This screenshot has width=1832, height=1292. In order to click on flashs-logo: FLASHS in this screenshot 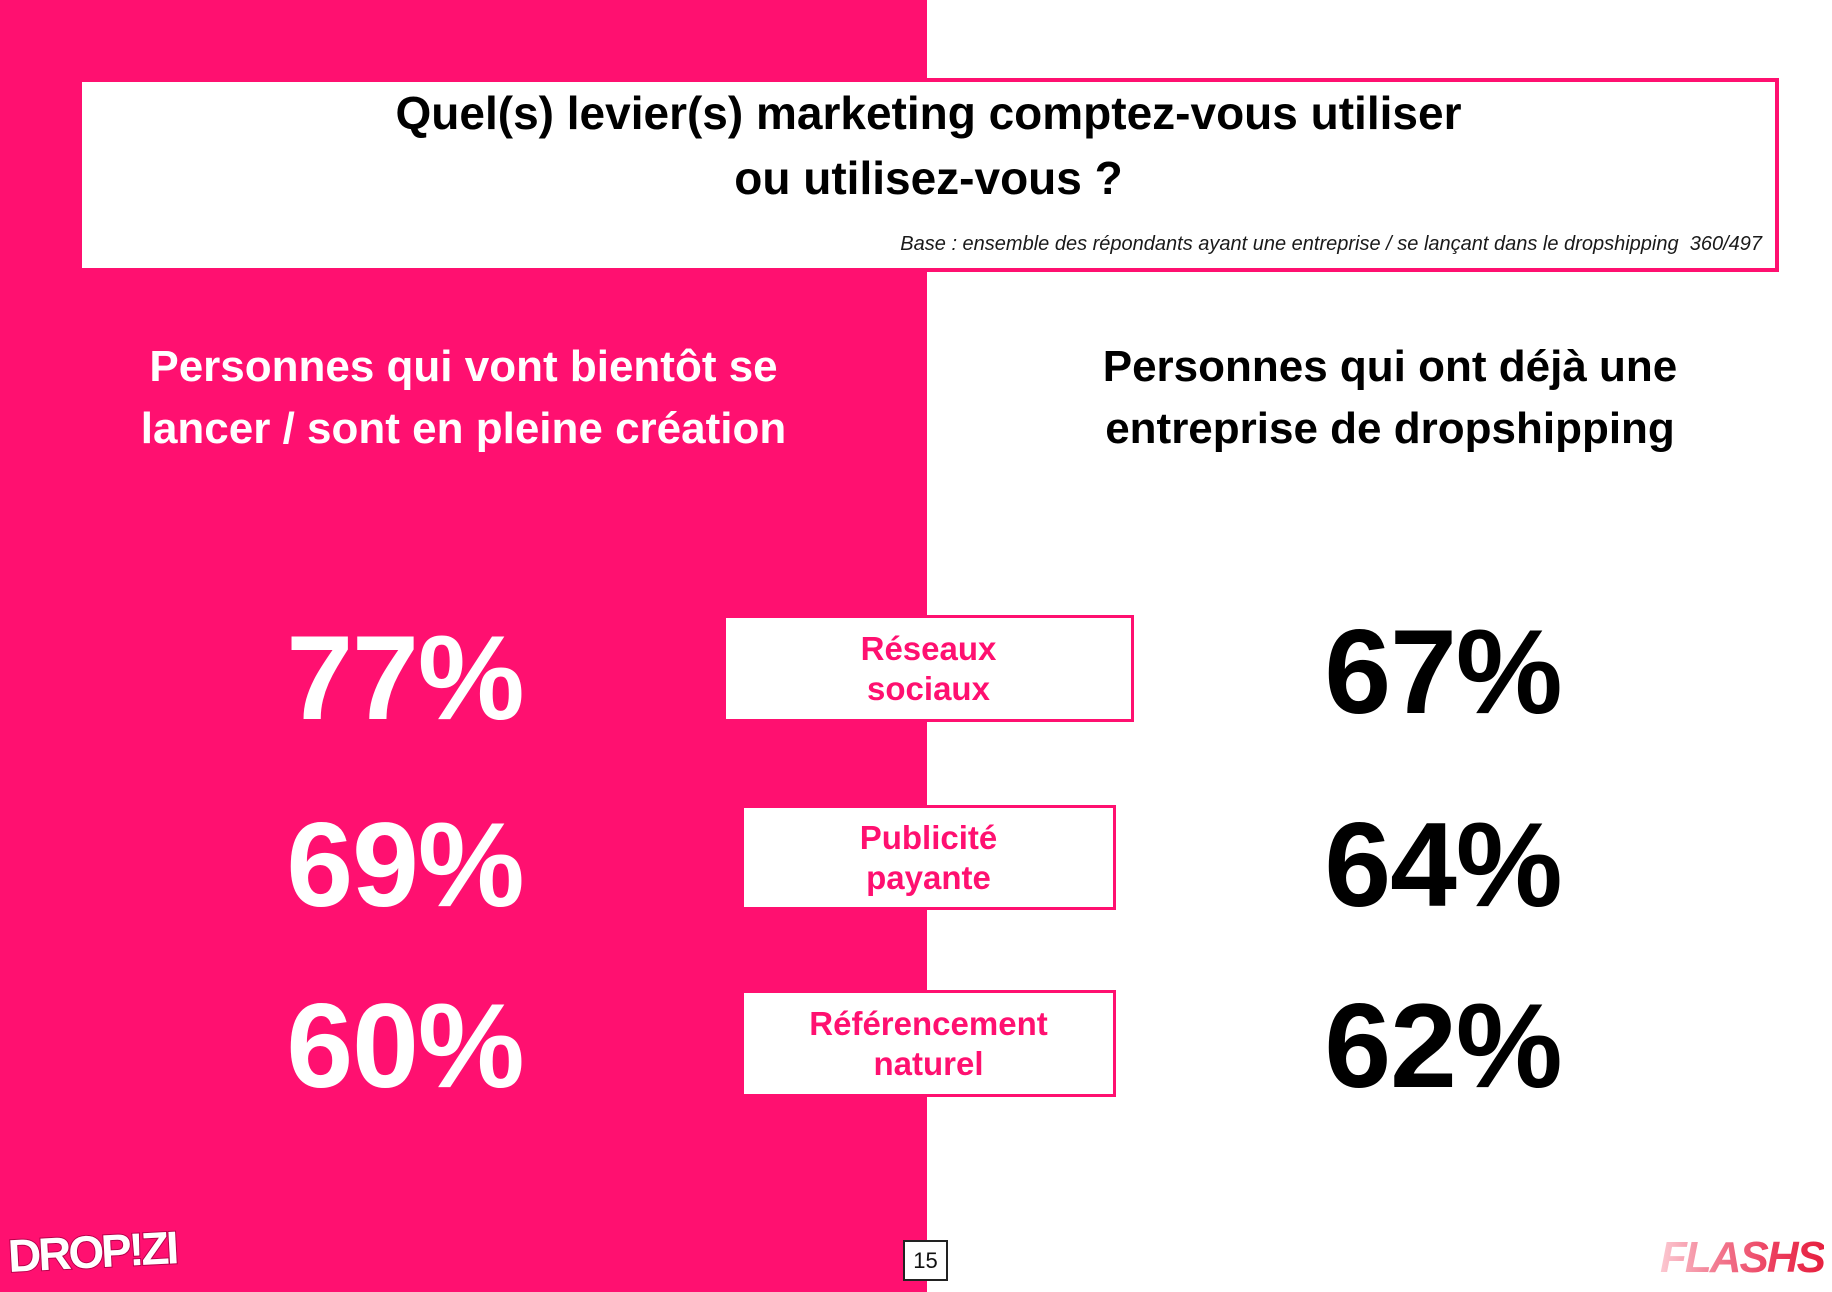, I will do `click(1743, 1257)`.